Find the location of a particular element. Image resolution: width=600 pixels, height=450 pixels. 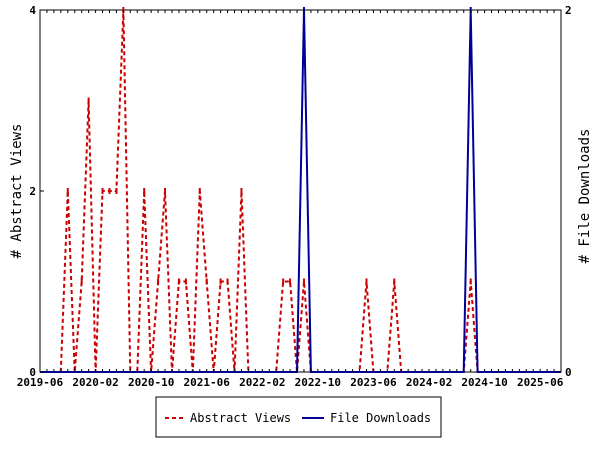

left-axis-title: # Abstract Views is located at coordinates (17, 191).